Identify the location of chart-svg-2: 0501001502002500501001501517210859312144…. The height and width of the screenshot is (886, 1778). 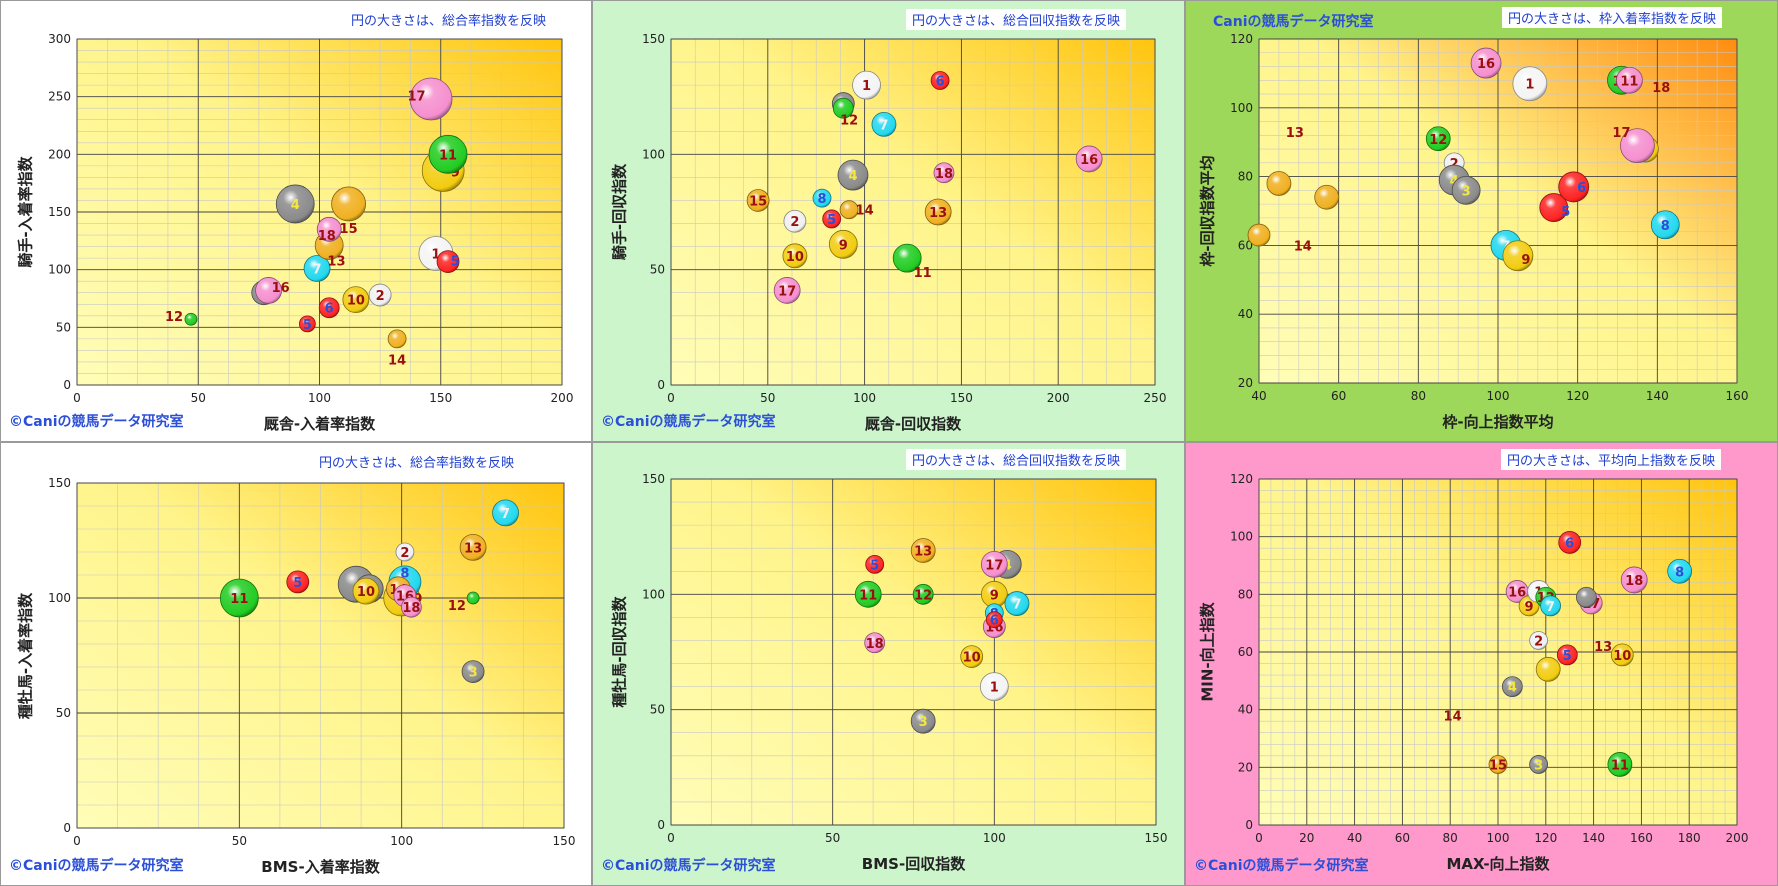
(904, 218).